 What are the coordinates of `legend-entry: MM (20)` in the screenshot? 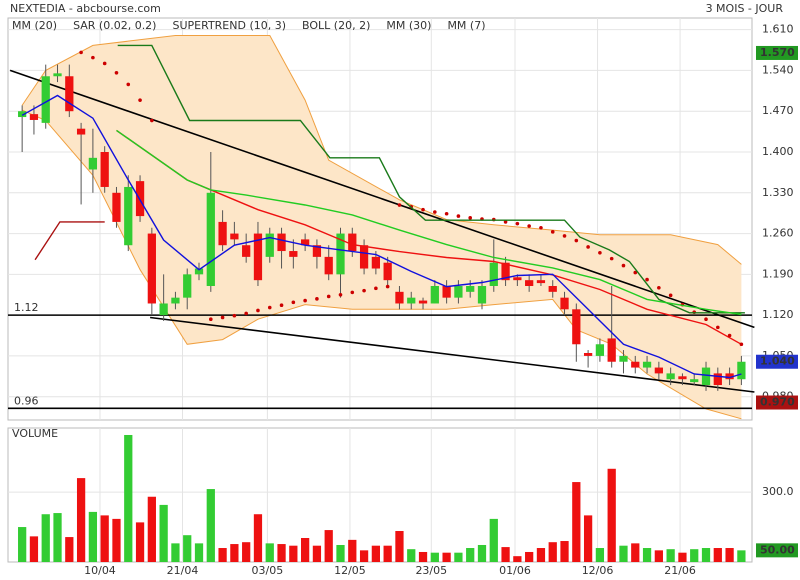 It's located at (34, 25).